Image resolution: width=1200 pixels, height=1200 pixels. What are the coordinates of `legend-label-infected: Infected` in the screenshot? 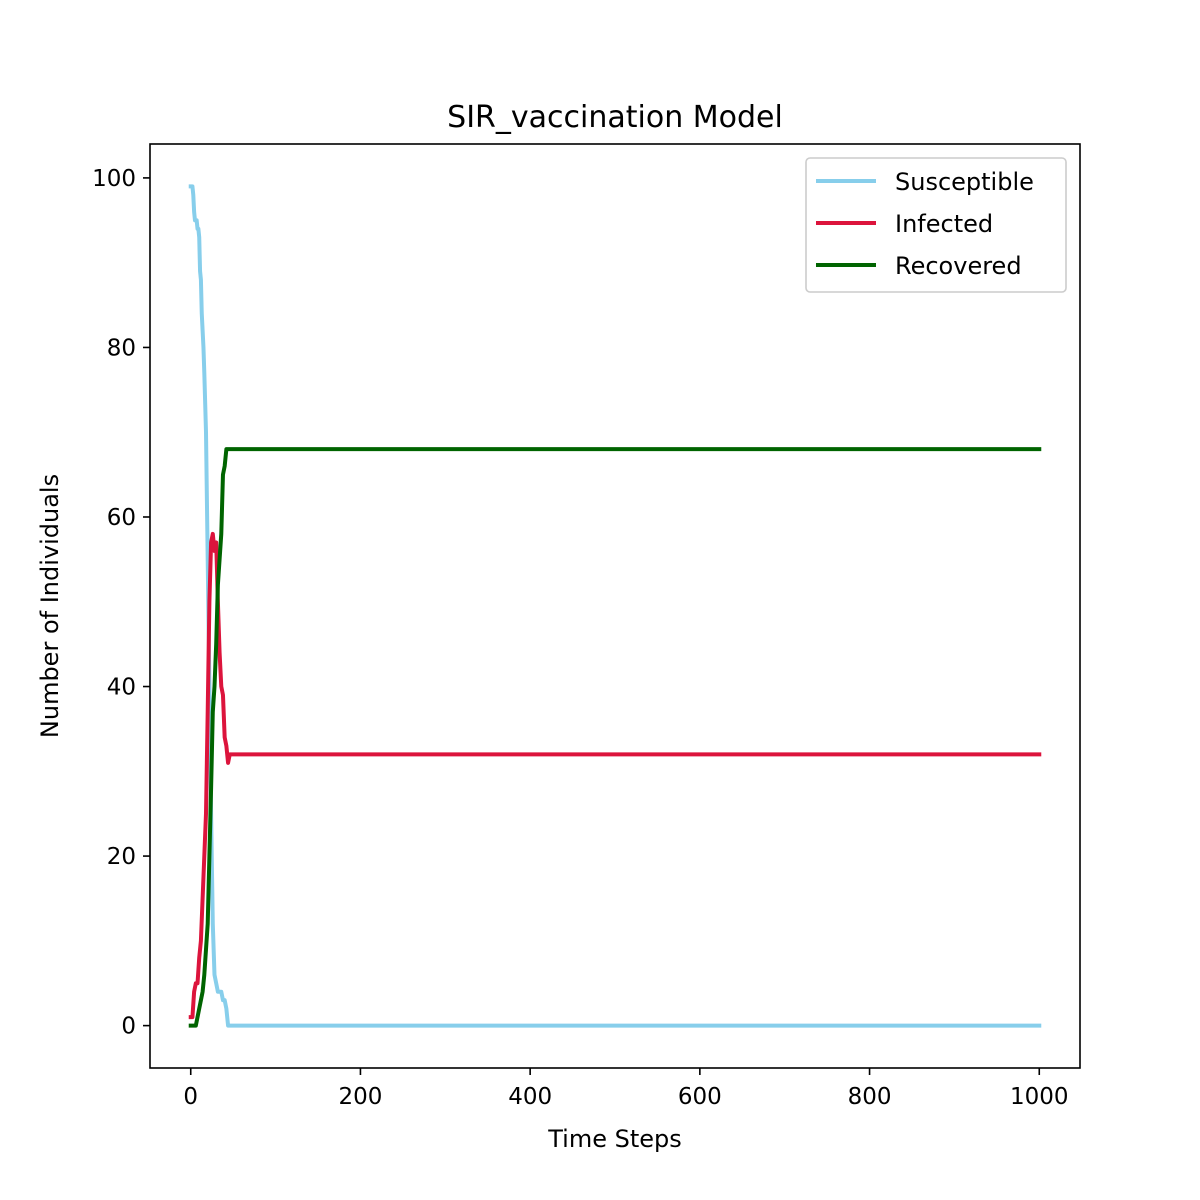 It's located at (944, 224).